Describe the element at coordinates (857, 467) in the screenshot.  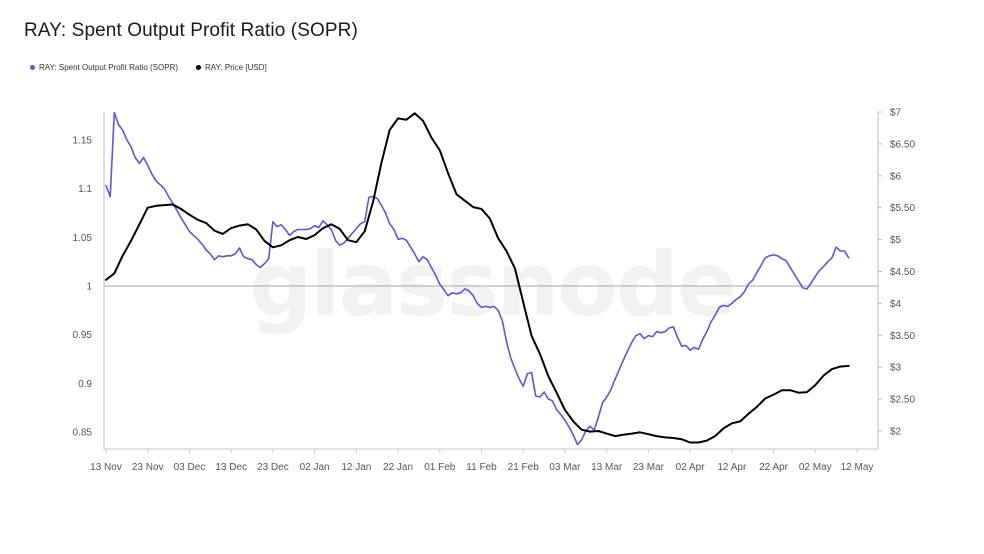
I see `x-tick-label: 12 May` at that location.